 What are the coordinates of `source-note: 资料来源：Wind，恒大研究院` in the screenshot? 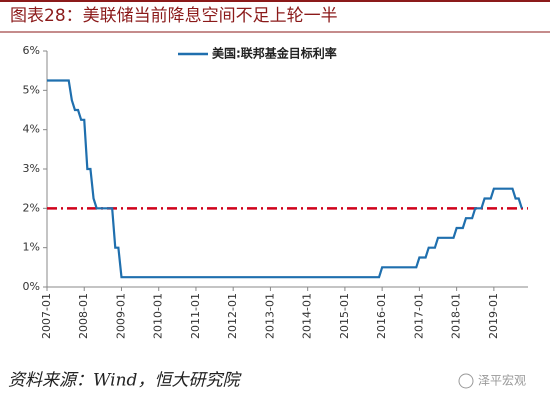 It's located at (125, 381).